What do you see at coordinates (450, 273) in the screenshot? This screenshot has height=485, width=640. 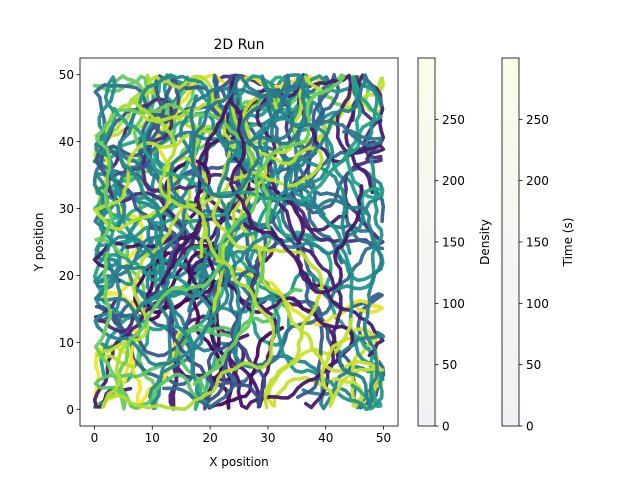 I see `density-colorbar-ticks: 0 50 100 150 200 250` at bounding box center [450, 273].